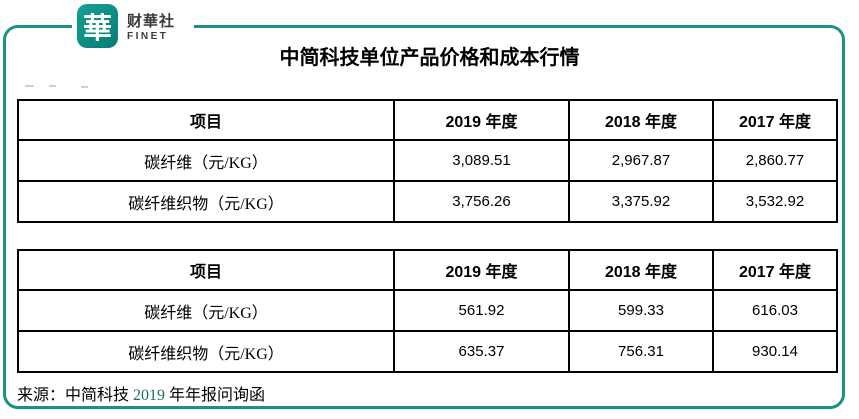  Describe the element at coordinates (775, 351) in the screenshot. I see `value-cell: 930.14` at that location.